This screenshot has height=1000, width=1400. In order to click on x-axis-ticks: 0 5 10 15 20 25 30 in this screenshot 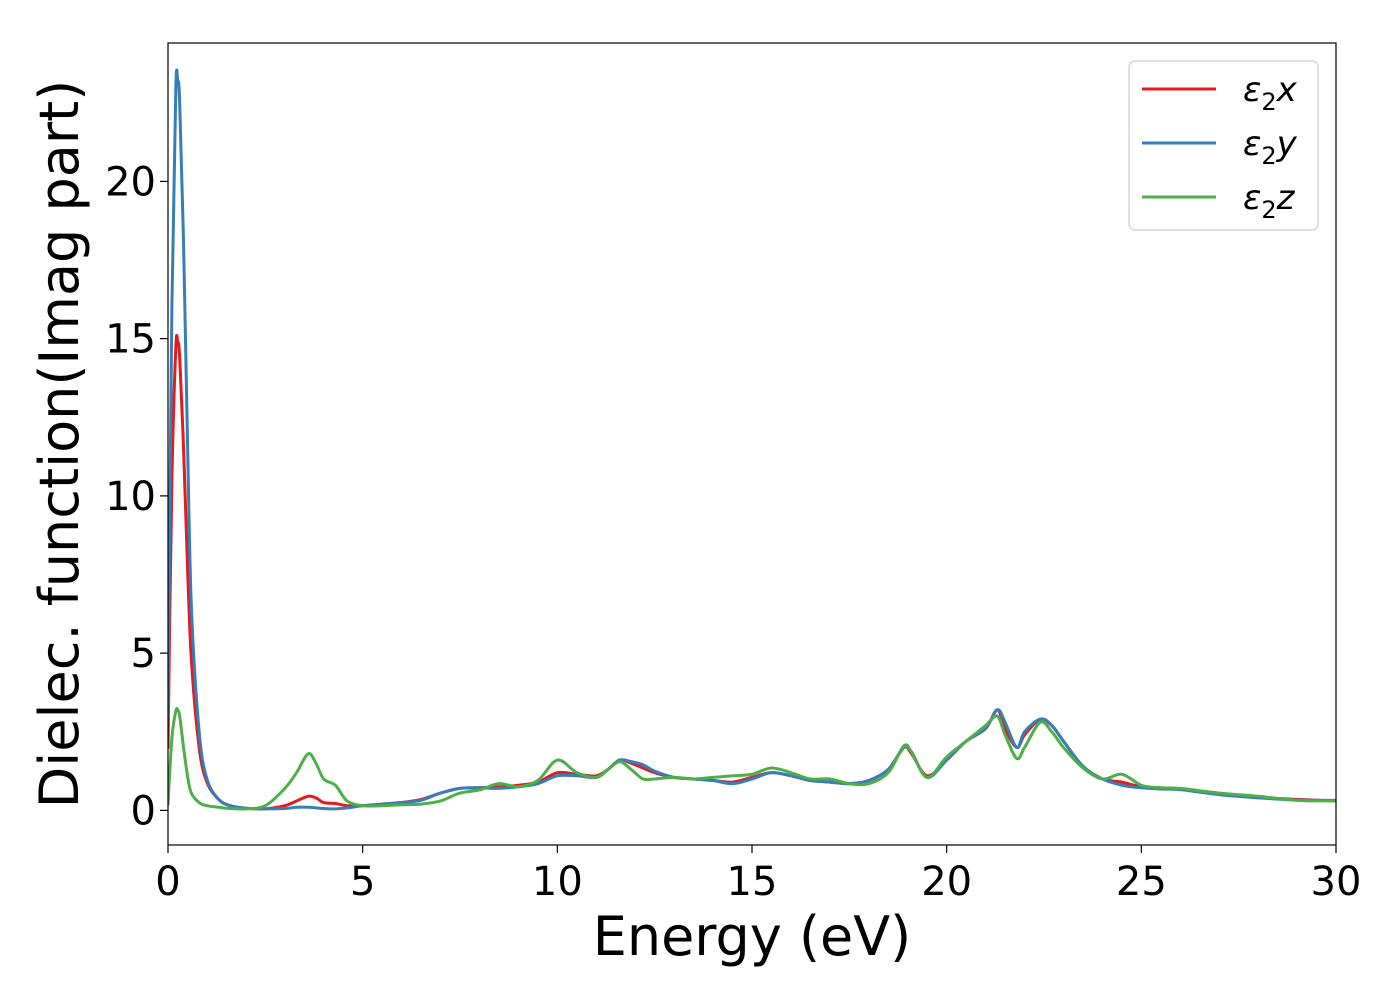, I will do `click(758, 875)`.